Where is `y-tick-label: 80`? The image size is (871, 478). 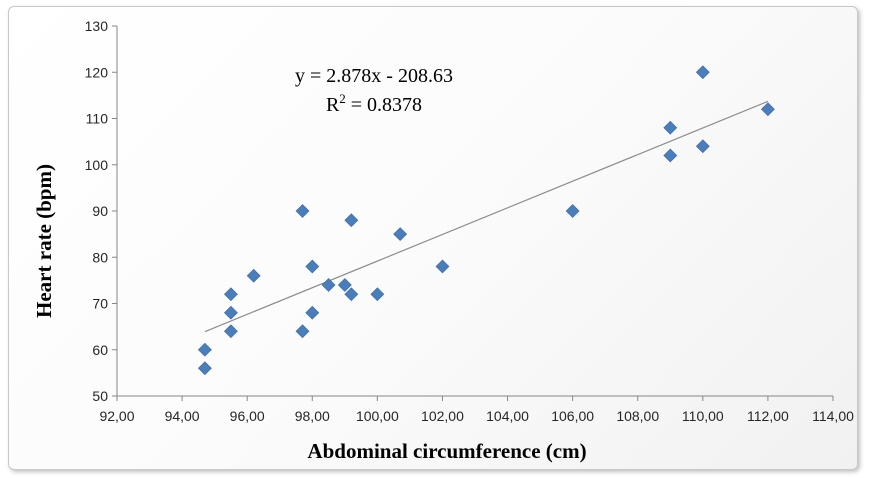
y-tick-label: 80 is located at coordinates (100, 257).